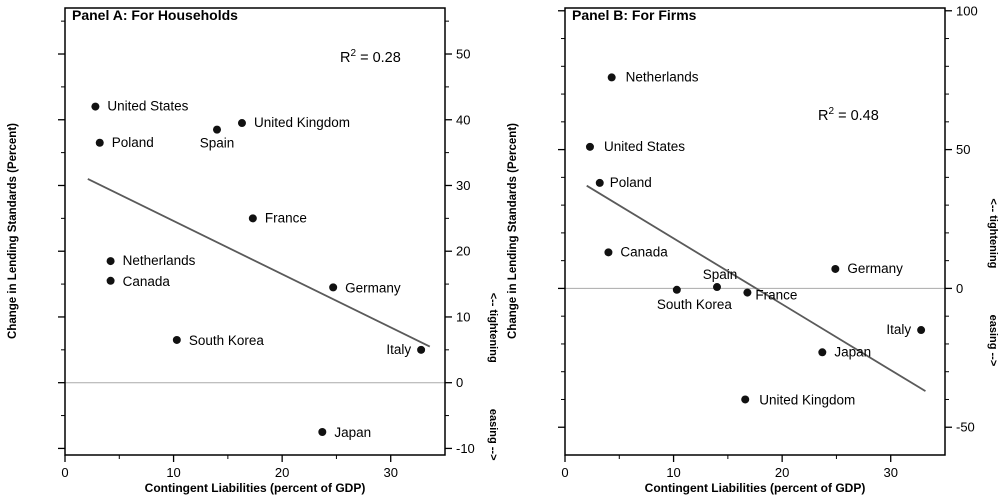 The image size is (1000, 500). I want to click on y-tick-label: -50, so click(965, 427).